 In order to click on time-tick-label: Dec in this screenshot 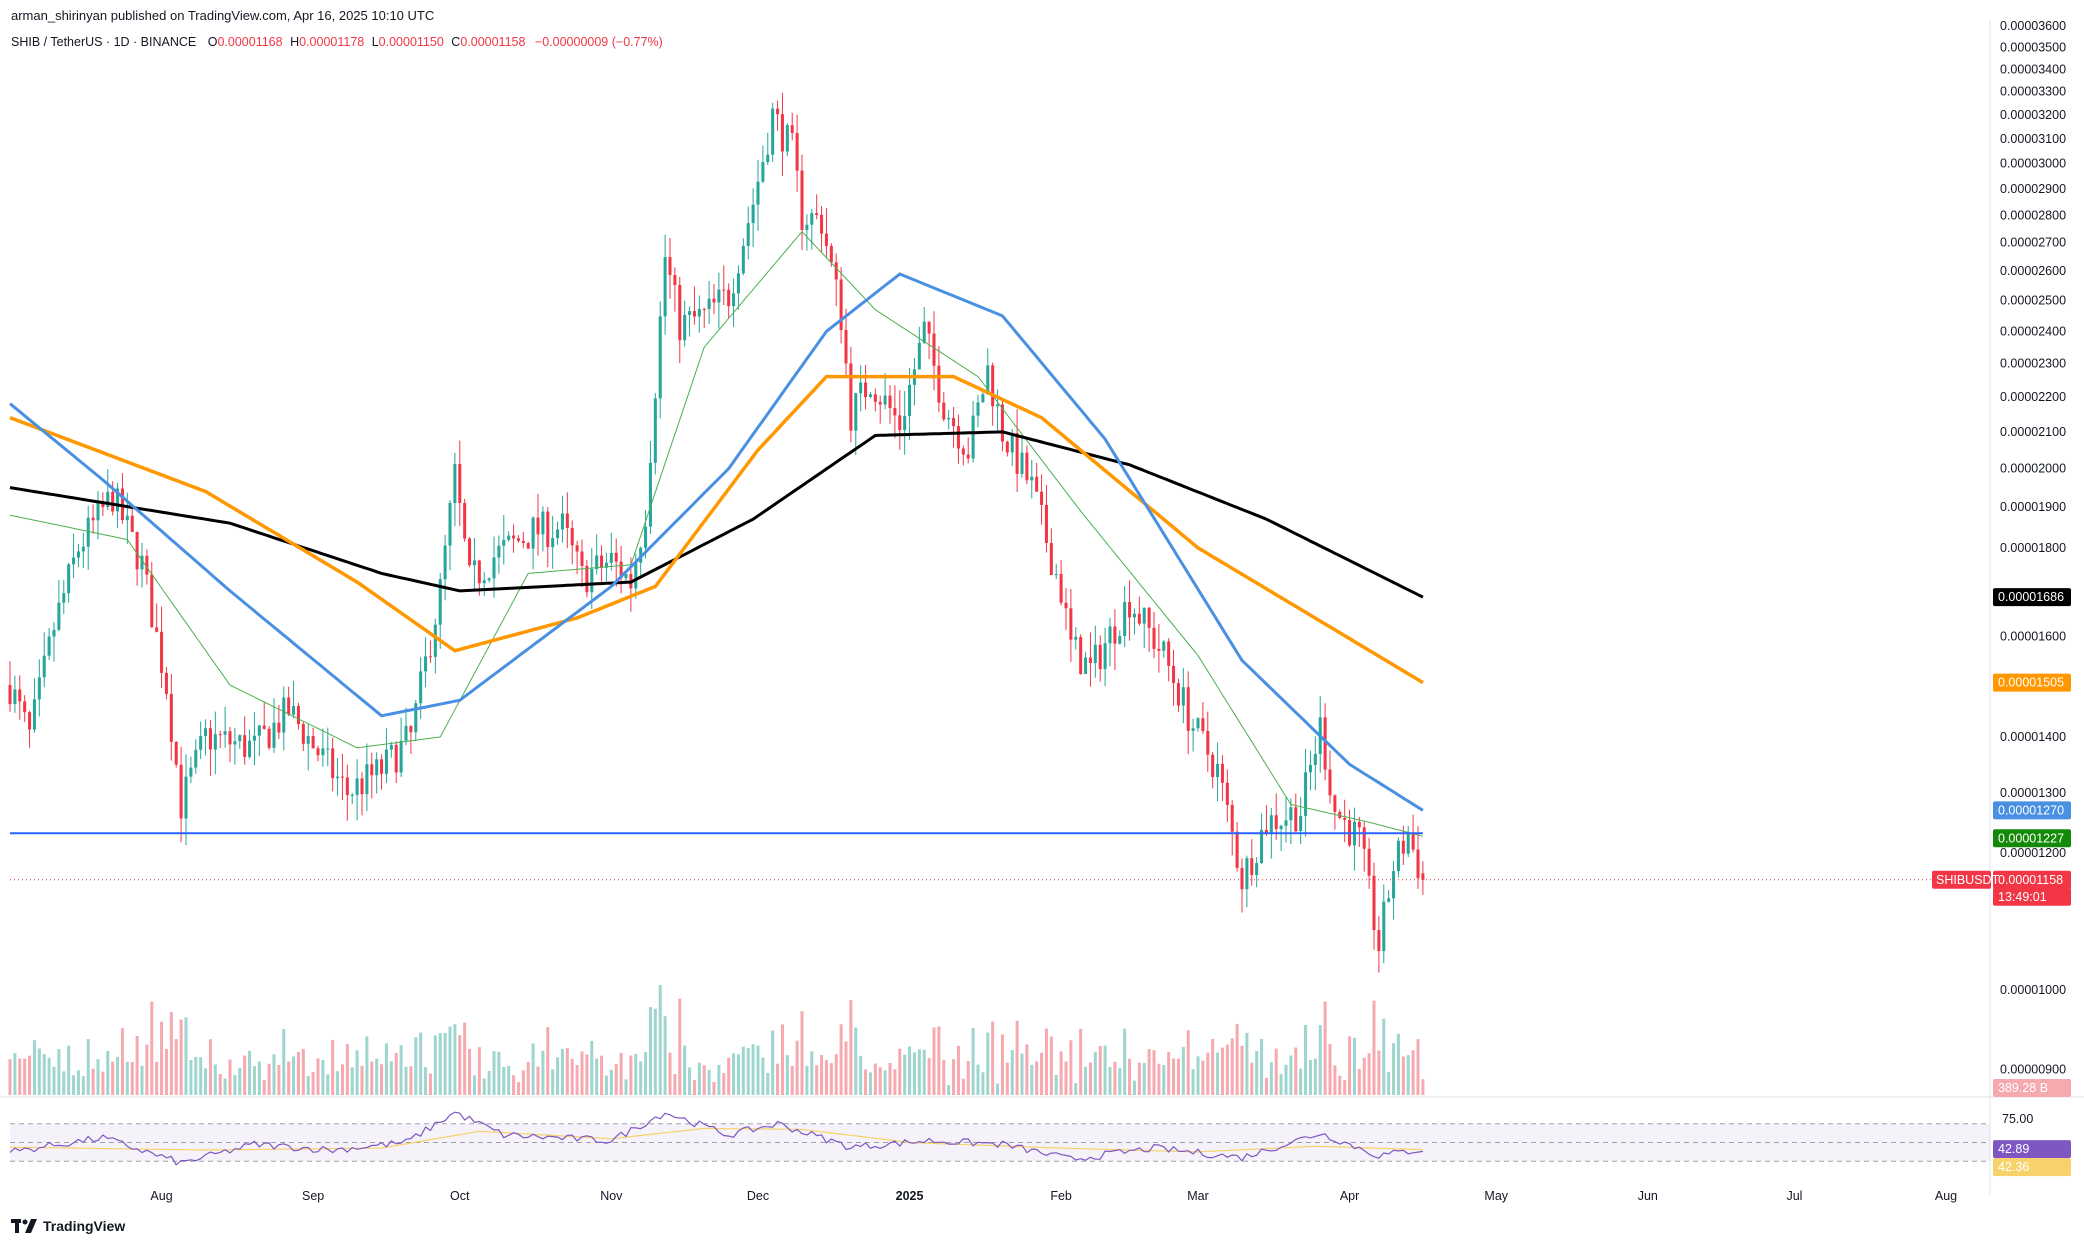, I will do `click(758, 1196)`.